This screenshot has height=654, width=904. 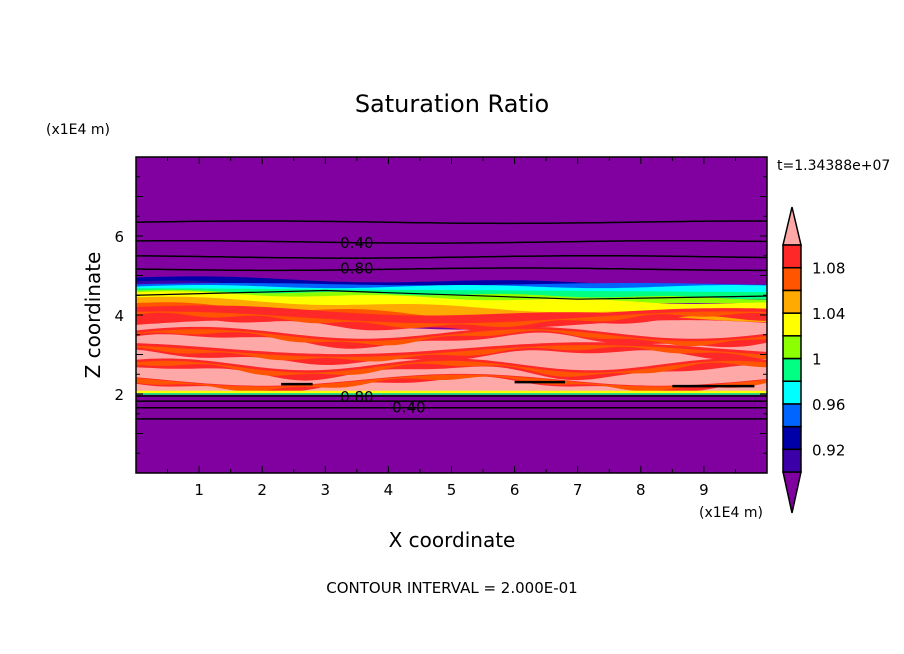 What do you see at coordinates (792, 226) in the screenshot?
I see `colorbar-over-triangle` at bounding box center [792, 226].